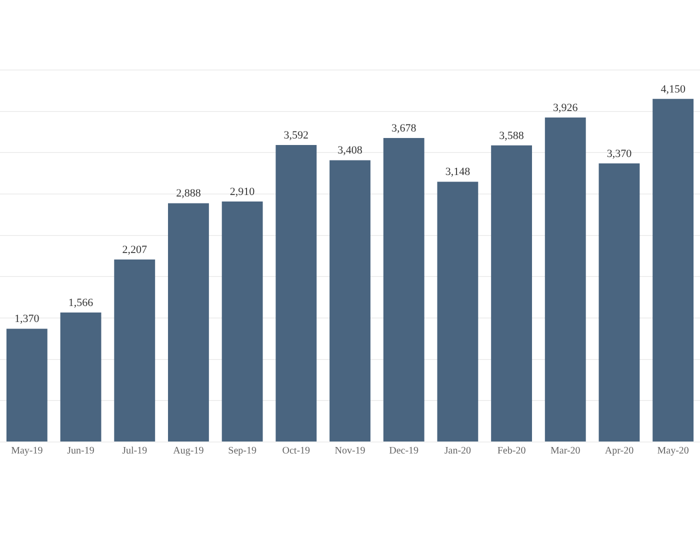 The height and width of the screenshot is (540, 700). What do you see at coordinates (458, 451) in the screenshot?
I see `x-tick-label: Jan-20` at bounding box center [458, 451].